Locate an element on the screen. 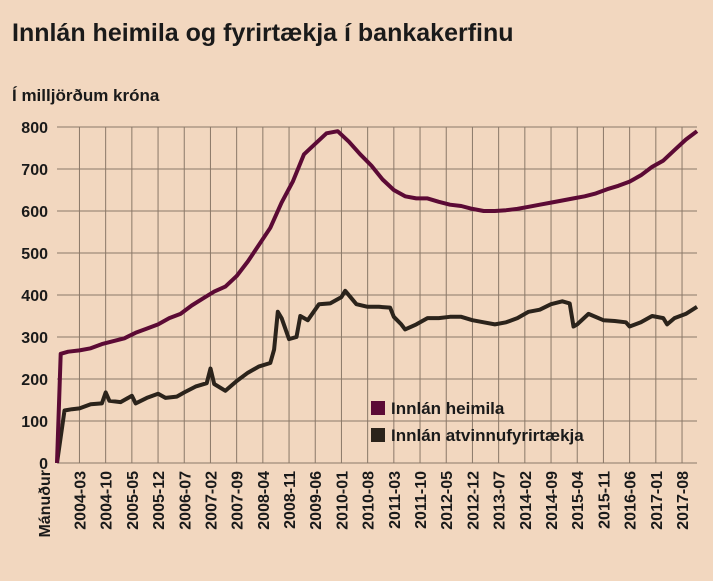 Image resolution: width=713 pixels, height=581 pixels. x-tick-label: 2013-07 is located at coordinates (500, 500).